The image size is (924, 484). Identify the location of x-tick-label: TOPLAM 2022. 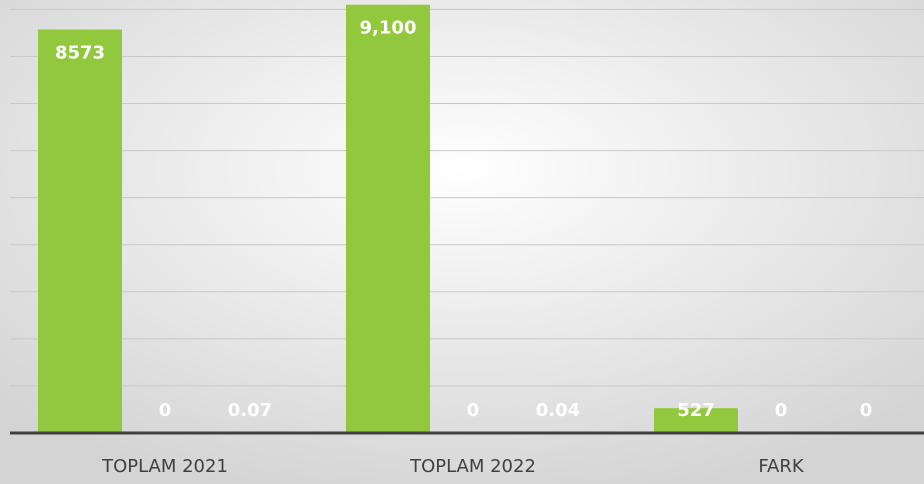
(472, 466).